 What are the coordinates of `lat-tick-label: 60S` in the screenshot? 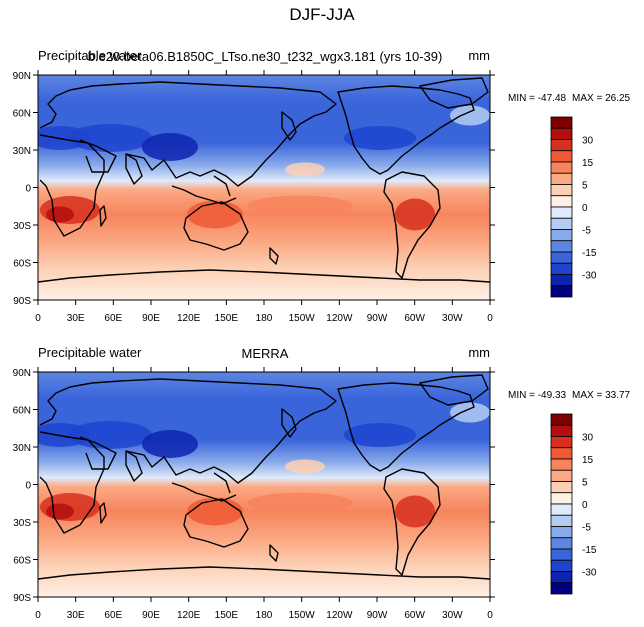 It's located at (22, 561).